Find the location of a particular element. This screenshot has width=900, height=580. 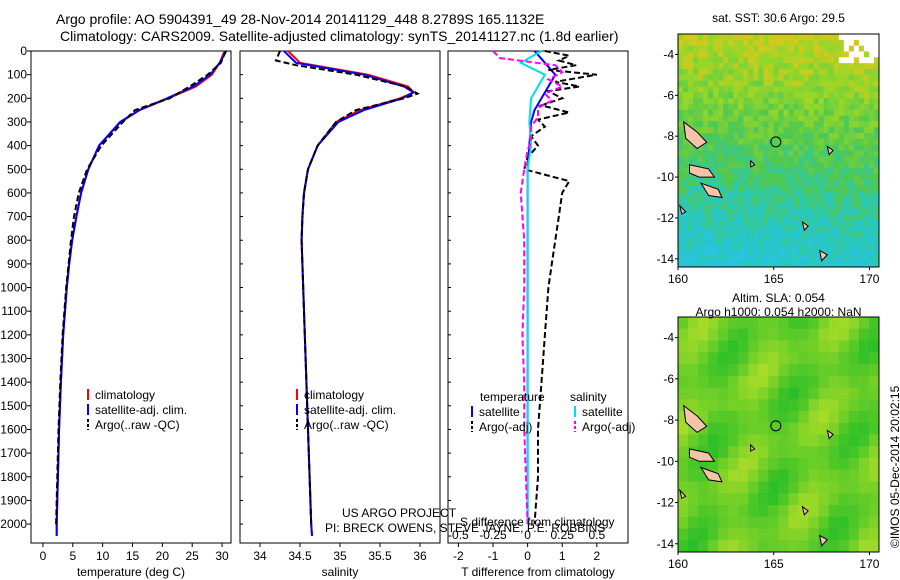

island is located at coordinates (702, 171).